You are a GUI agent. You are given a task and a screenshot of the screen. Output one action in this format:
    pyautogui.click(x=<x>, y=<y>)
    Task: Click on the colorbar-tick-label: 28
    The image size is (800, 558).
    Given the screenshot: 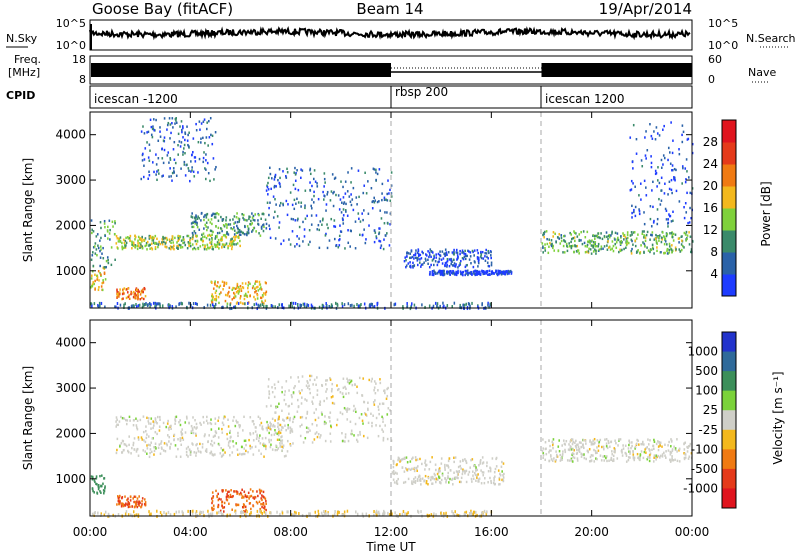 What is the action you would take?
    pyautogui.click(x=710, y=142)
    